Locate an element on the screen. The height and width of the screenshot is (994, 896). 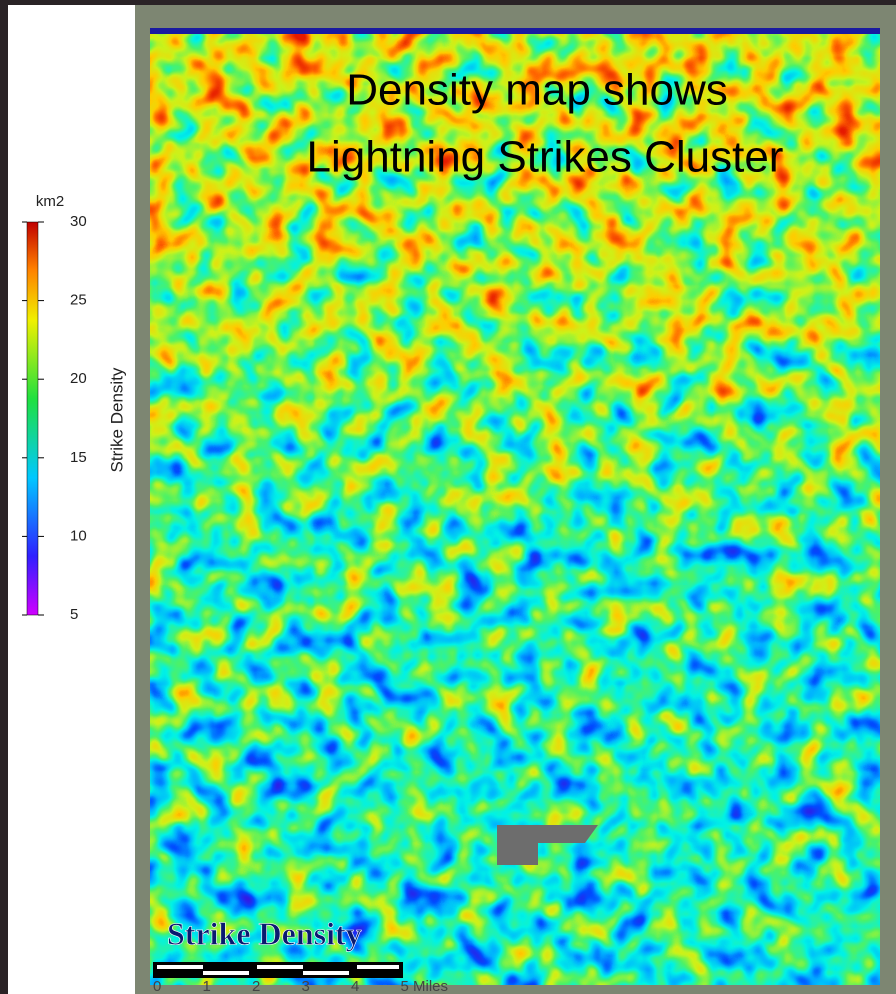
legend-tick-label: 5 is located at coordinates (74, 614).